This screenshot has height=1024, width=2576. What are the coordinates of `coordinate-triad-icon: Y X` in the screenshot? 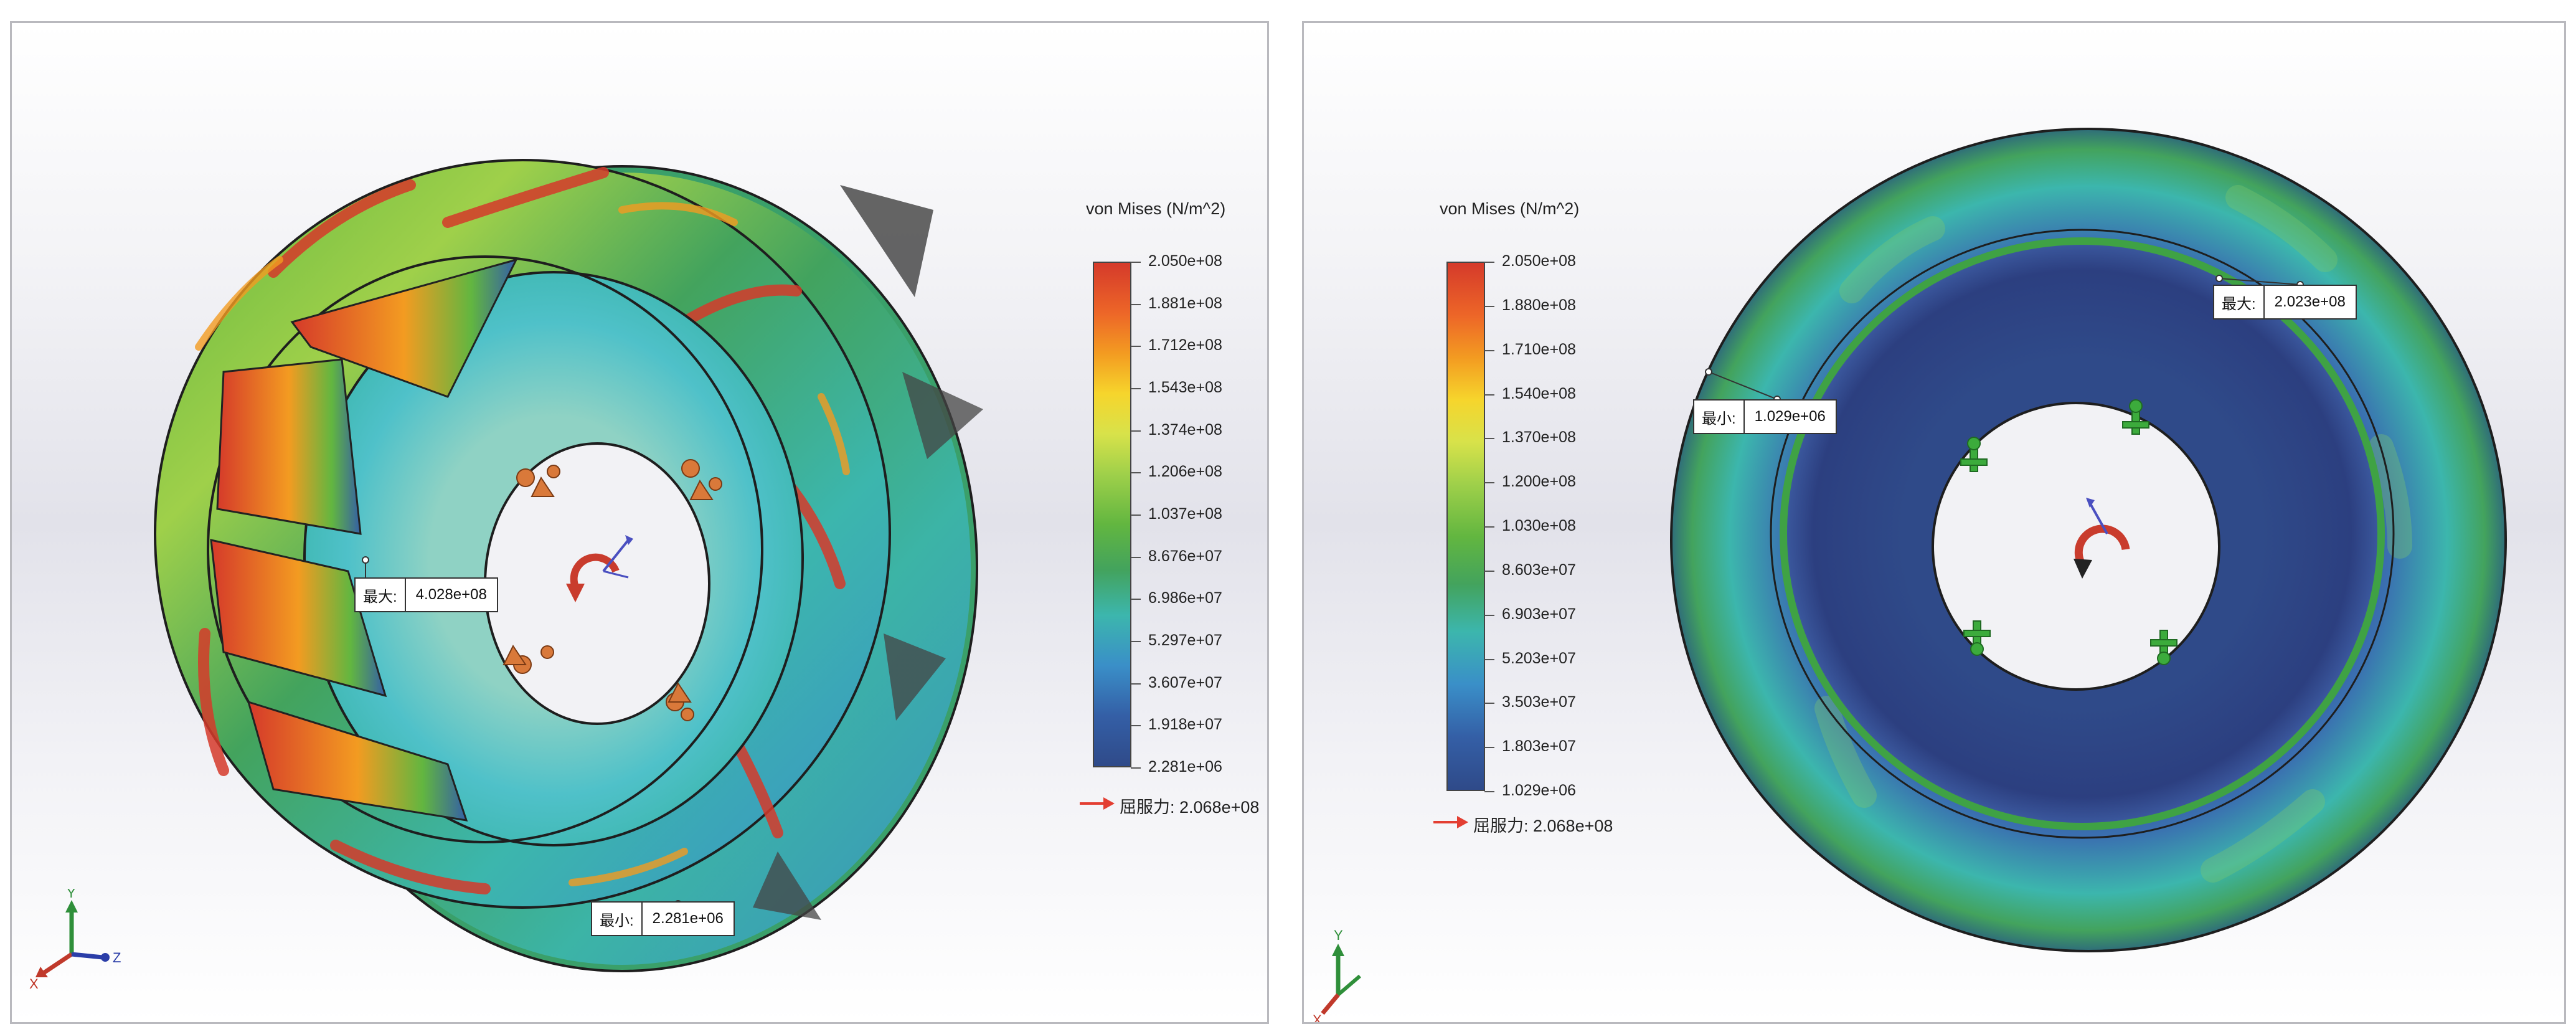 It's located at (1337, 975).